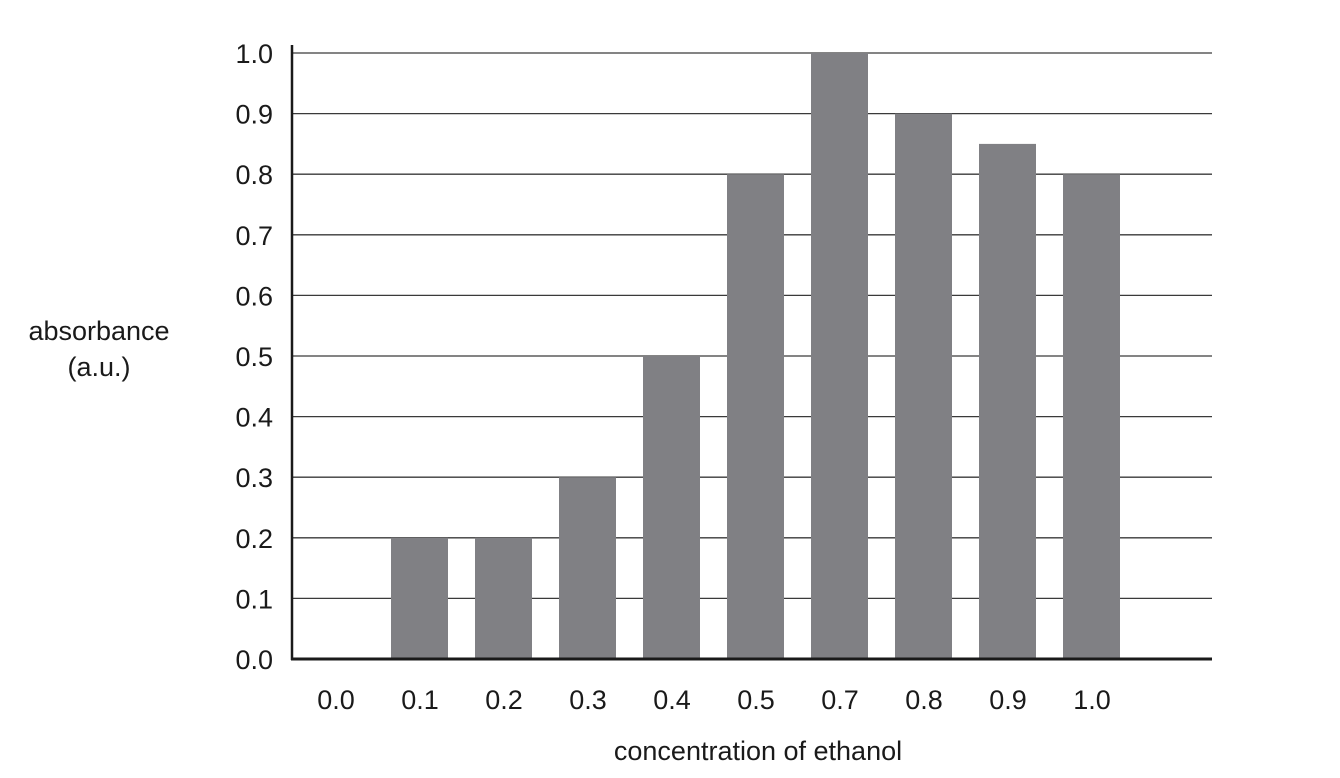  What do you see at coordinates (672, 700) in the screenshot?
I see `x-tick-label: 0.4` at bounding box center [672, 700].